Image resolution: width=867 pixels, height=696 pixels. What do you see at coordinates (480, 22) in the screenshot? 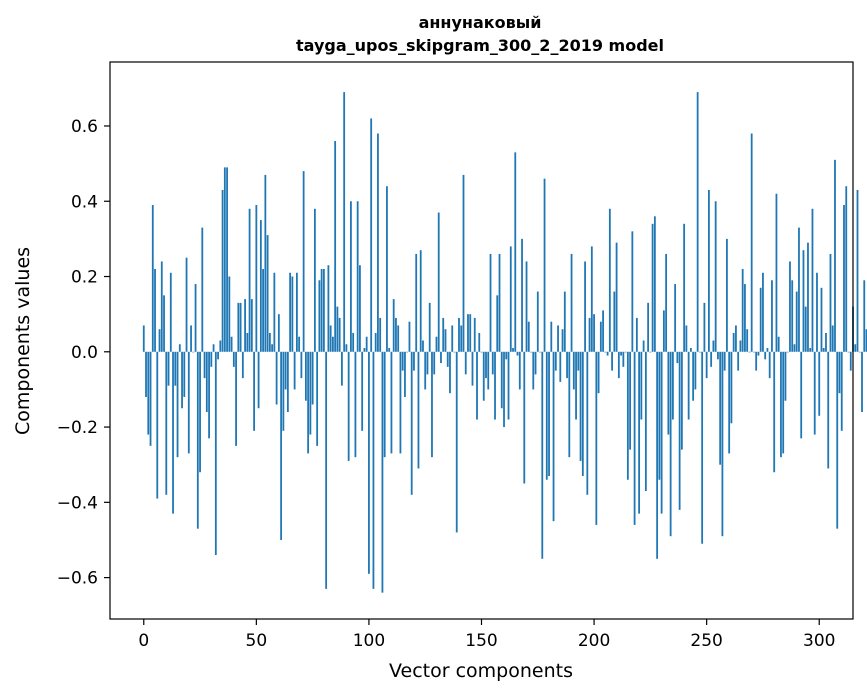
I see `chart-title-line1: аннунаковый` at bounding box center [480, 22].